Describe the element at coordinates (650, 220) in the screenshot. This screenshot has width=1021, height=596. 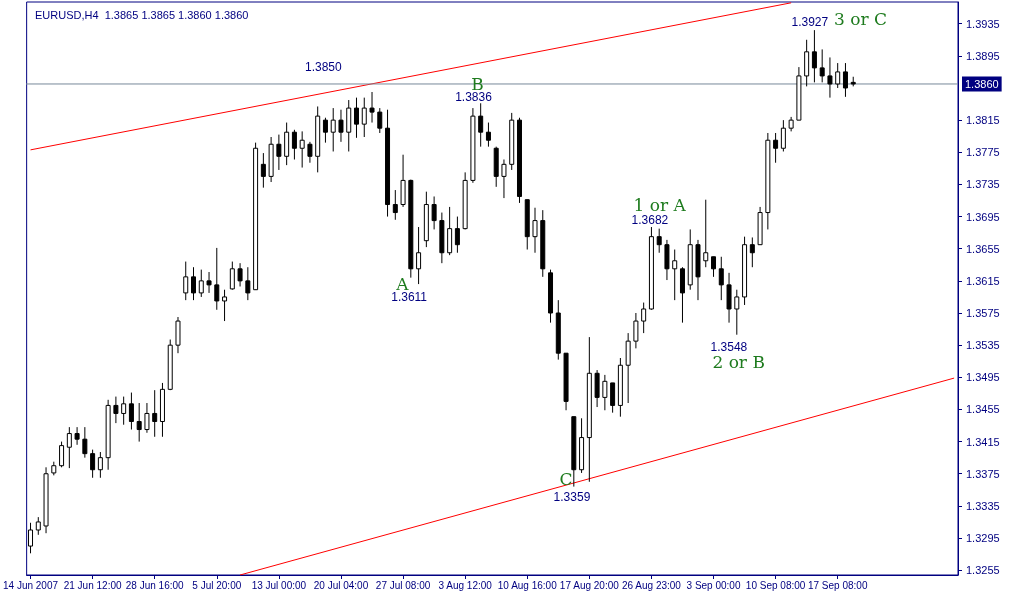
I see `annotation: 1.3682` at that location.